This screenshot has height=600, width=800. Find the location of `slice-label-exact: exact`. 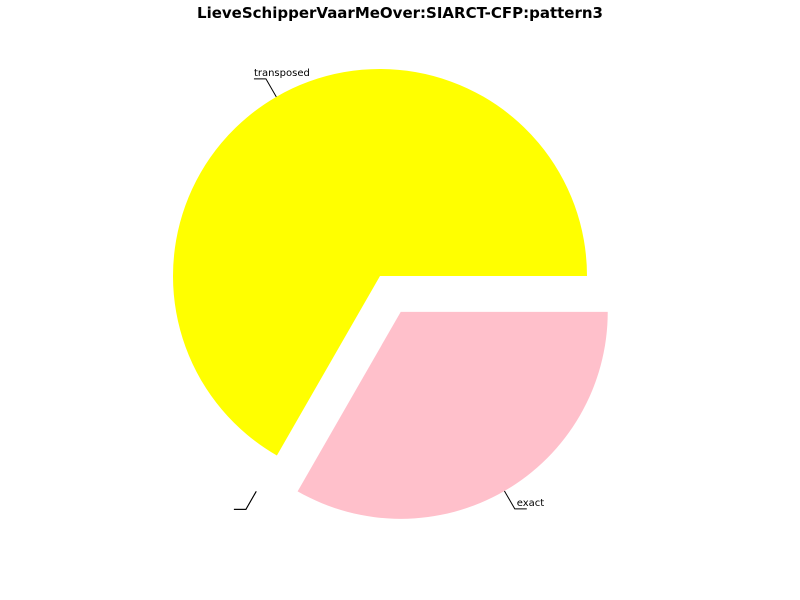

slice-label-exact: exact is located at coordinates (531, 503).